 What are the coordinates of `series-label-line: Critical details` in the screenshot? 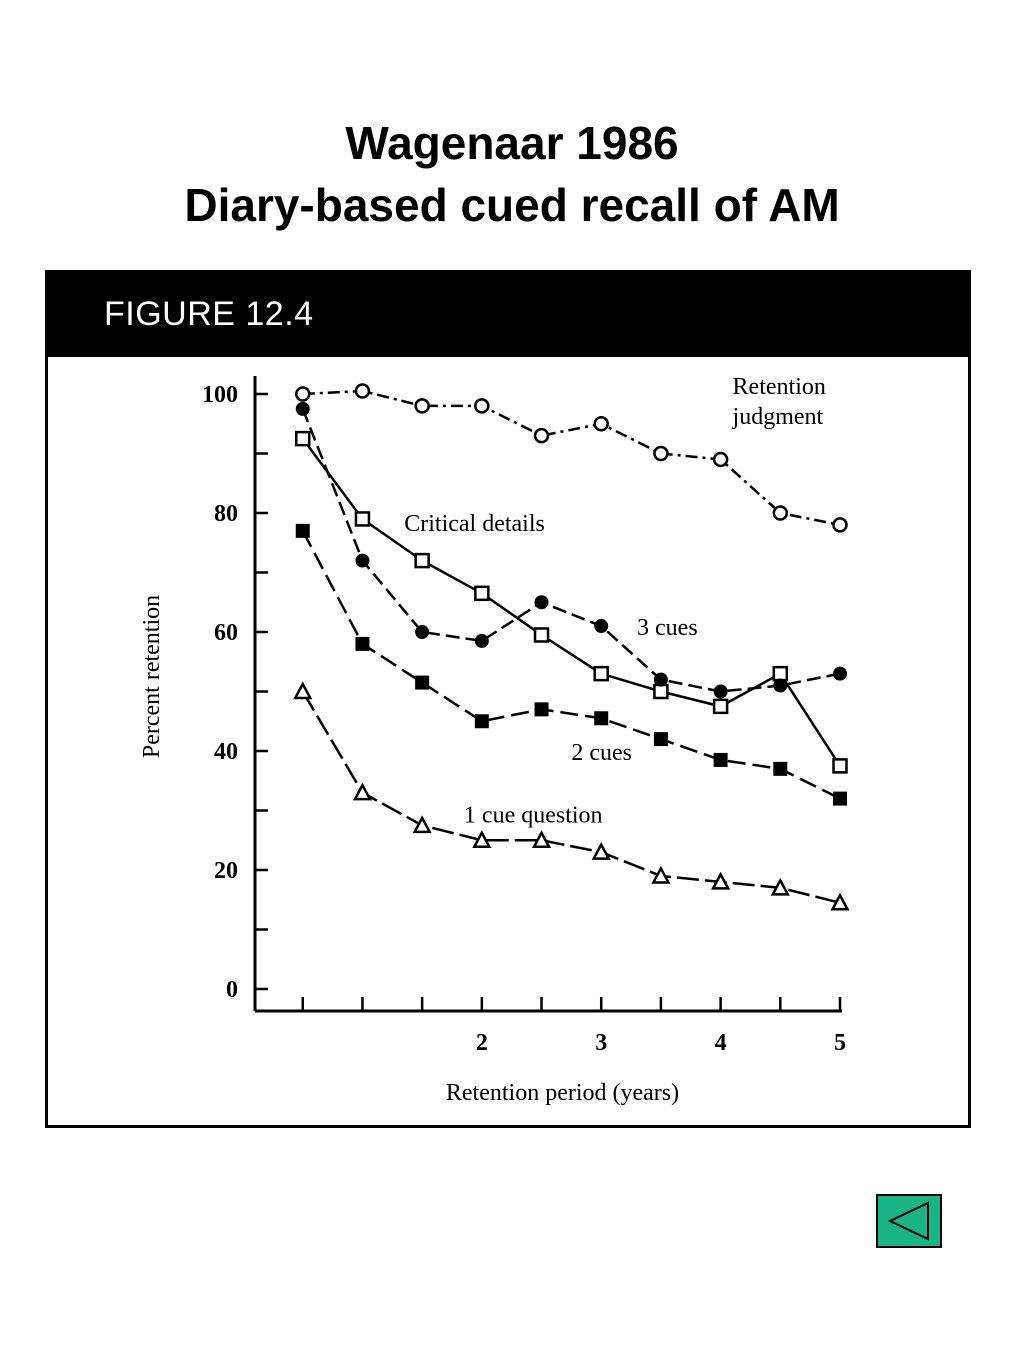 It's located at (474, 524).